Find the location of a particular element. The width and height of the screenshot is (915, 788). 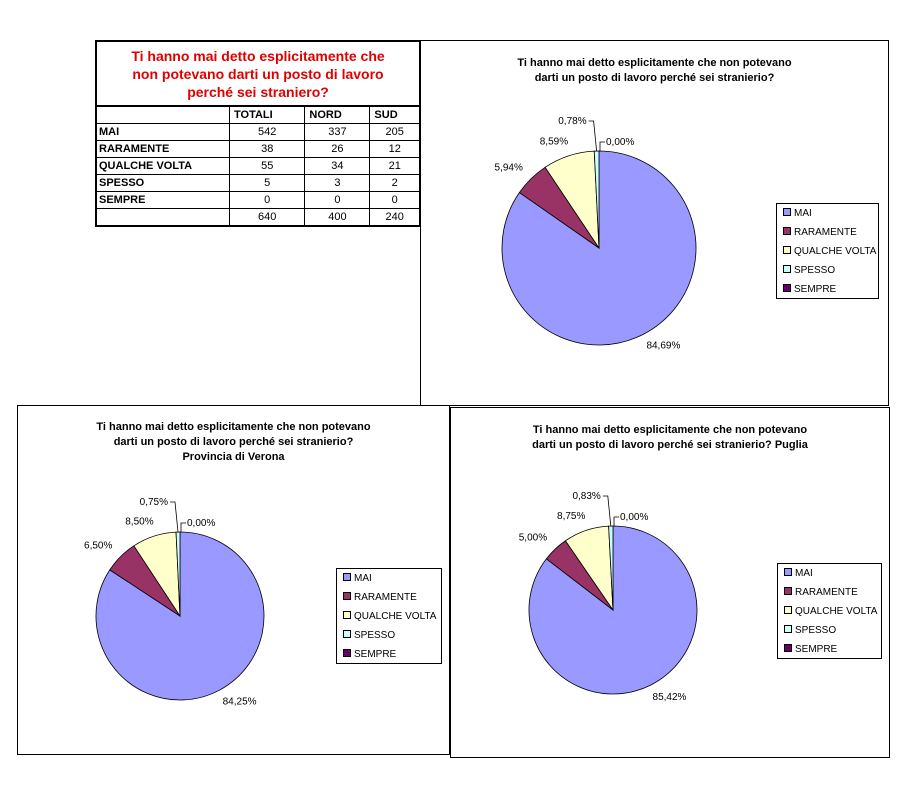

data-label-qualche-volta: 8,59% is located at coordinates (554, 141).